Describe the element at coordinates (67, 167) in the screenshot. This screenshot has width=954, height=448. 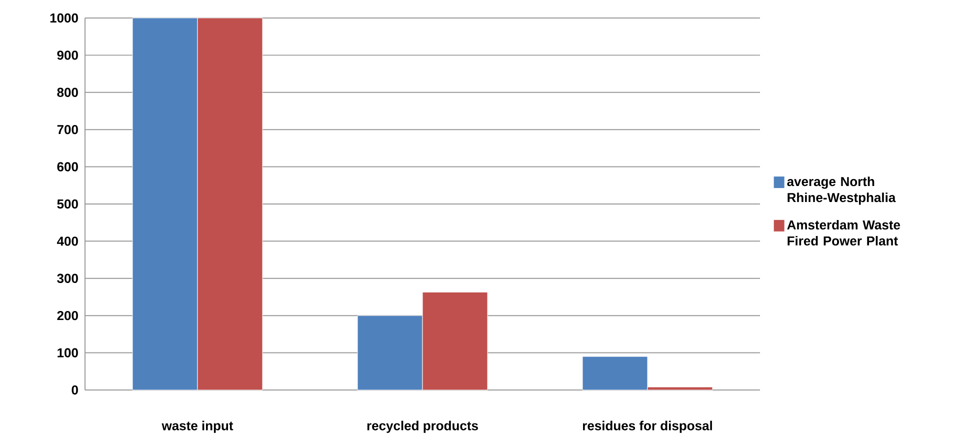
I see `y-tick-label: 600` at that location.